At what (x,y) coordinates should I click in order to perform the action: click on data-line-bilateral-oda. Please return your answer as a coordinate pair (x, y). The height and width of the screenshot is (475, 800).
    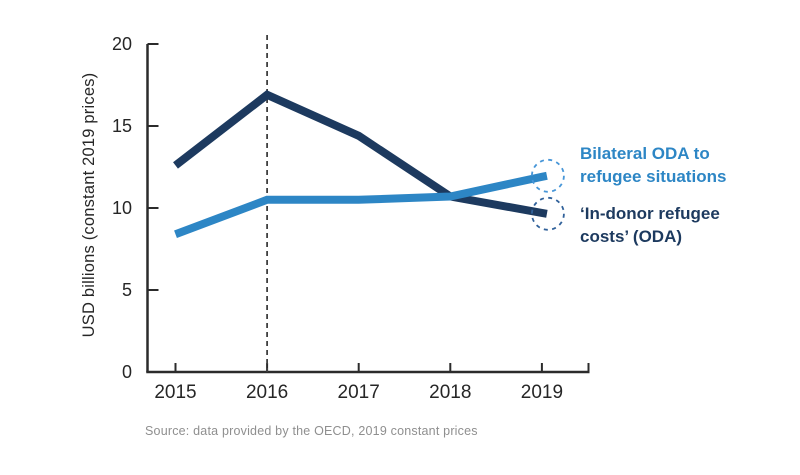
    Looking at the image, I should click on (361, 204).